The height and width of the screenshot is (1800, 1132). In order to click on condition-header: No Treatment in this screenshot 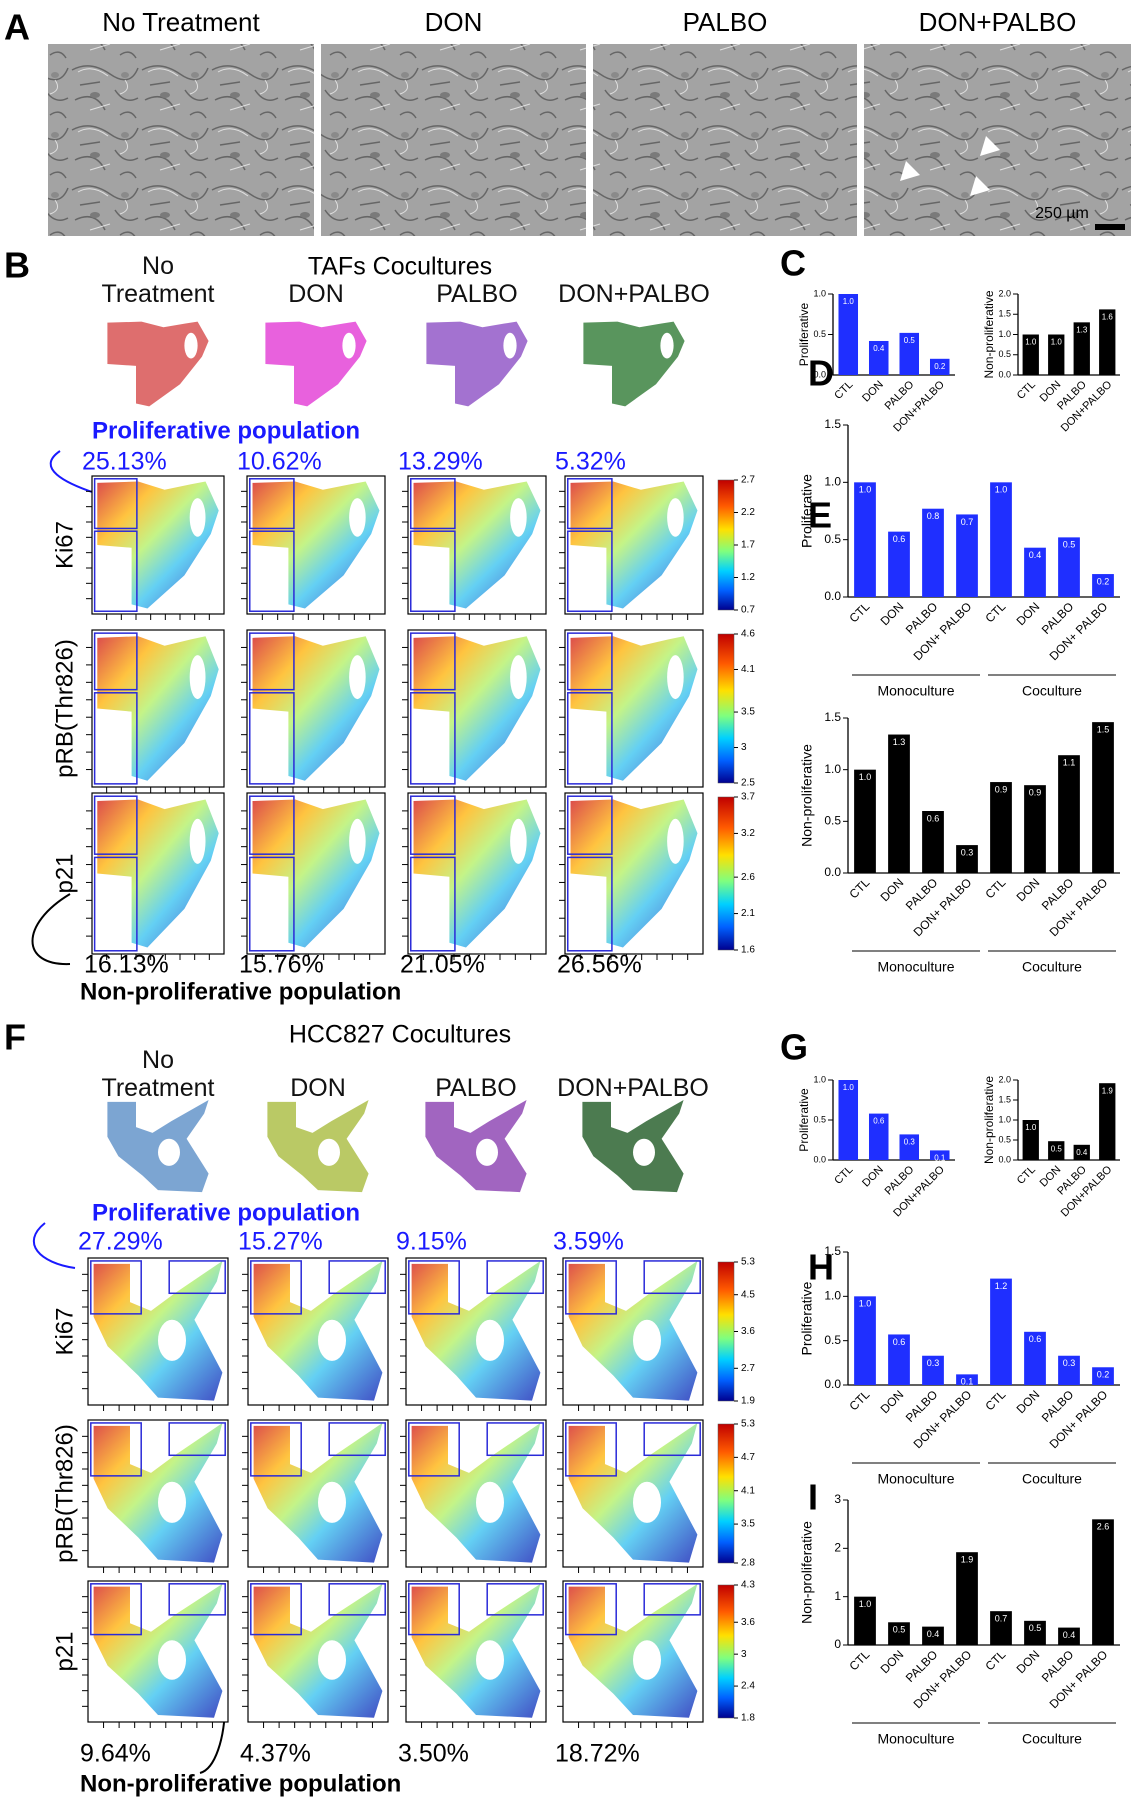, I will do `click(158, 1074)`.